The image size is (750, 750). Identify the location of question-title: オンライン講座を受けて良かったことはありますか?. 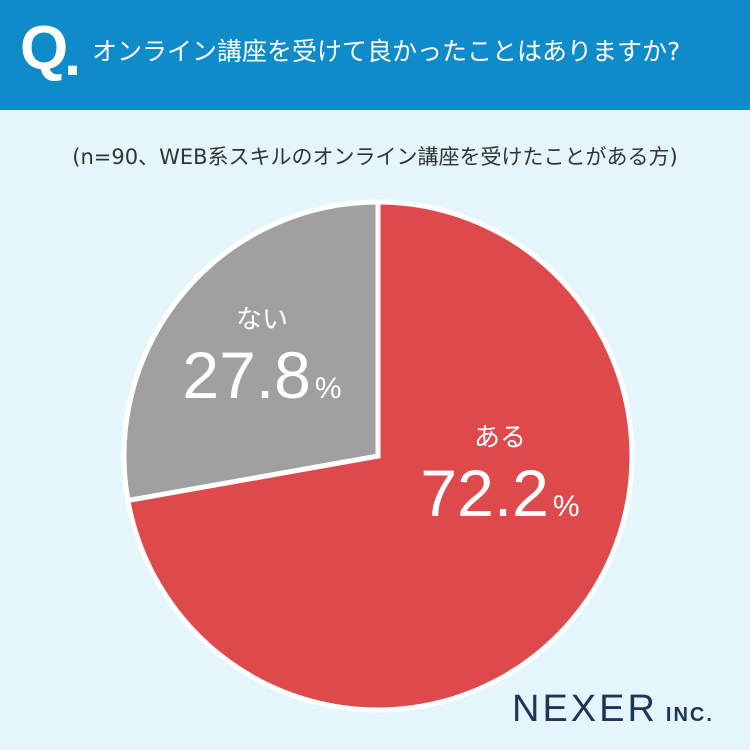
(386, 51).